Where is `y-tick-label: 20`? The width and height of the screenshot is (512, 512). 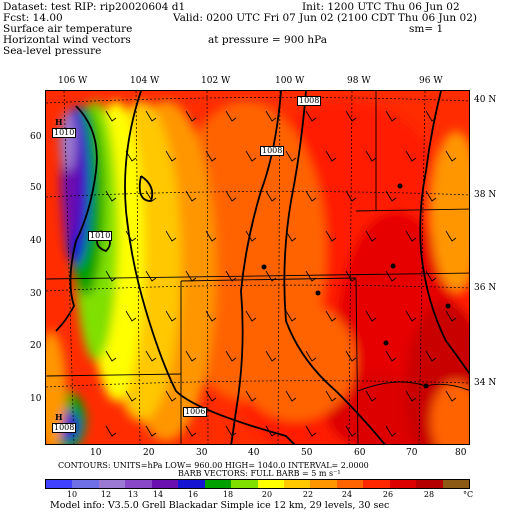 y-tick-label: 20 is located at coordinates (36, 346).